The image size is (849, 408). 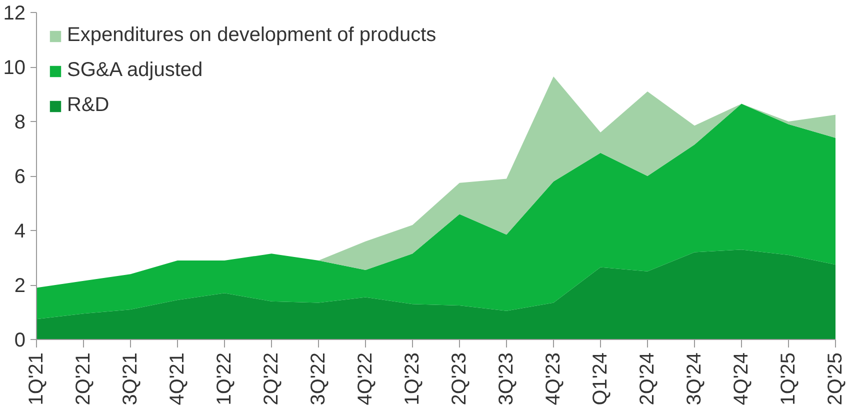 I want to click on y-tick-label: 2, so click(x=20, y=286).